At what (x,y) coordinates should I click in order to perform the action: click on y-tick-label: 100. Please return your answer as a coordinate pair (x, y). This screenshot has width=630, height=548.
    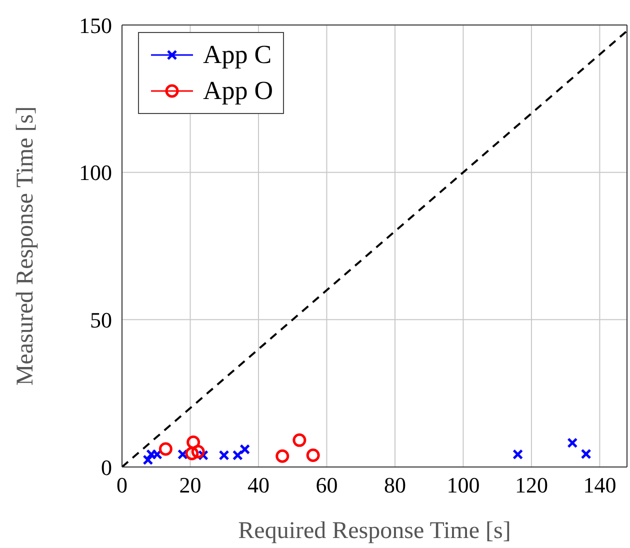
    Looking at the image, I should click on (95, 173).